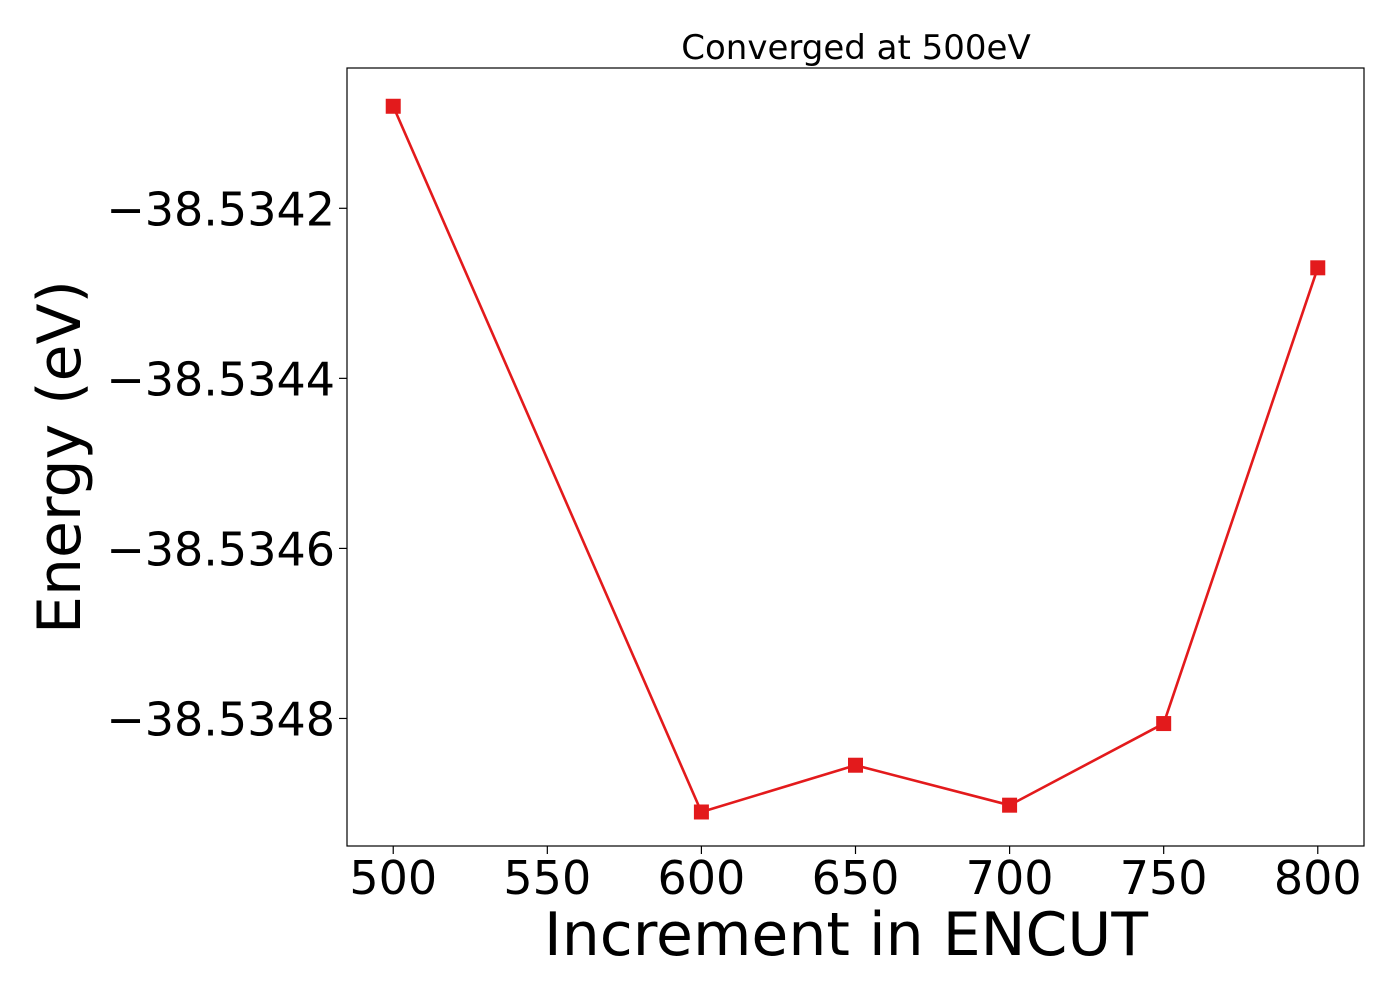 The width and height of the screenshot is (1400, 1000). I want to click on y-tick-label: −38.5344, so click(220, 379).